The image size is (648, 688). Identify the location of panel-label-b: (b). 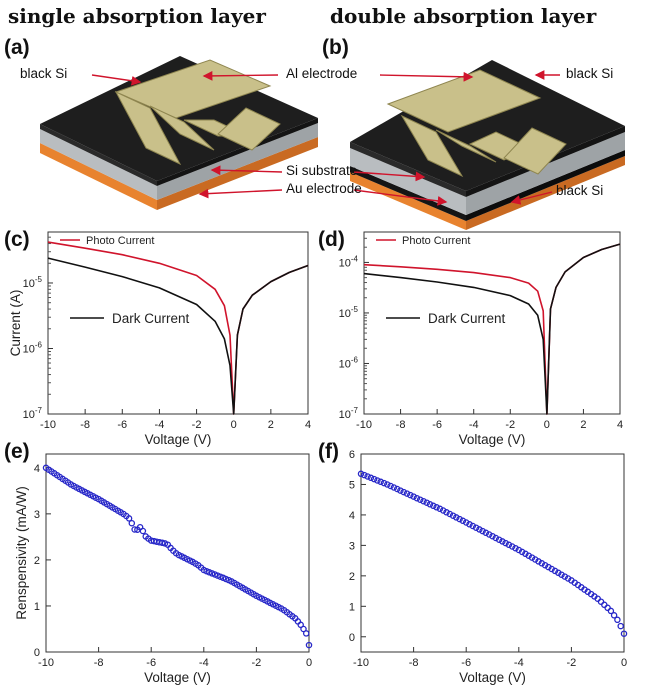
(335, 47).